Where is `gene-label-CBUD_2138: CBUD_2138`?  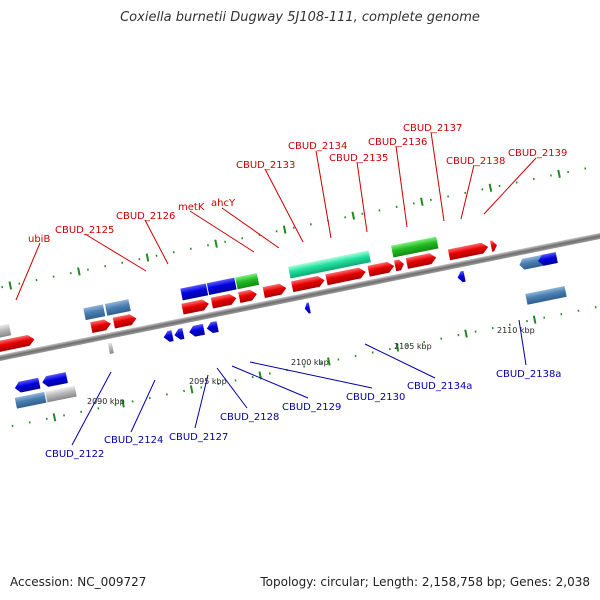 gene-label-CBUD_2138: CBUD_2138 is located at coordinates (475, 161).